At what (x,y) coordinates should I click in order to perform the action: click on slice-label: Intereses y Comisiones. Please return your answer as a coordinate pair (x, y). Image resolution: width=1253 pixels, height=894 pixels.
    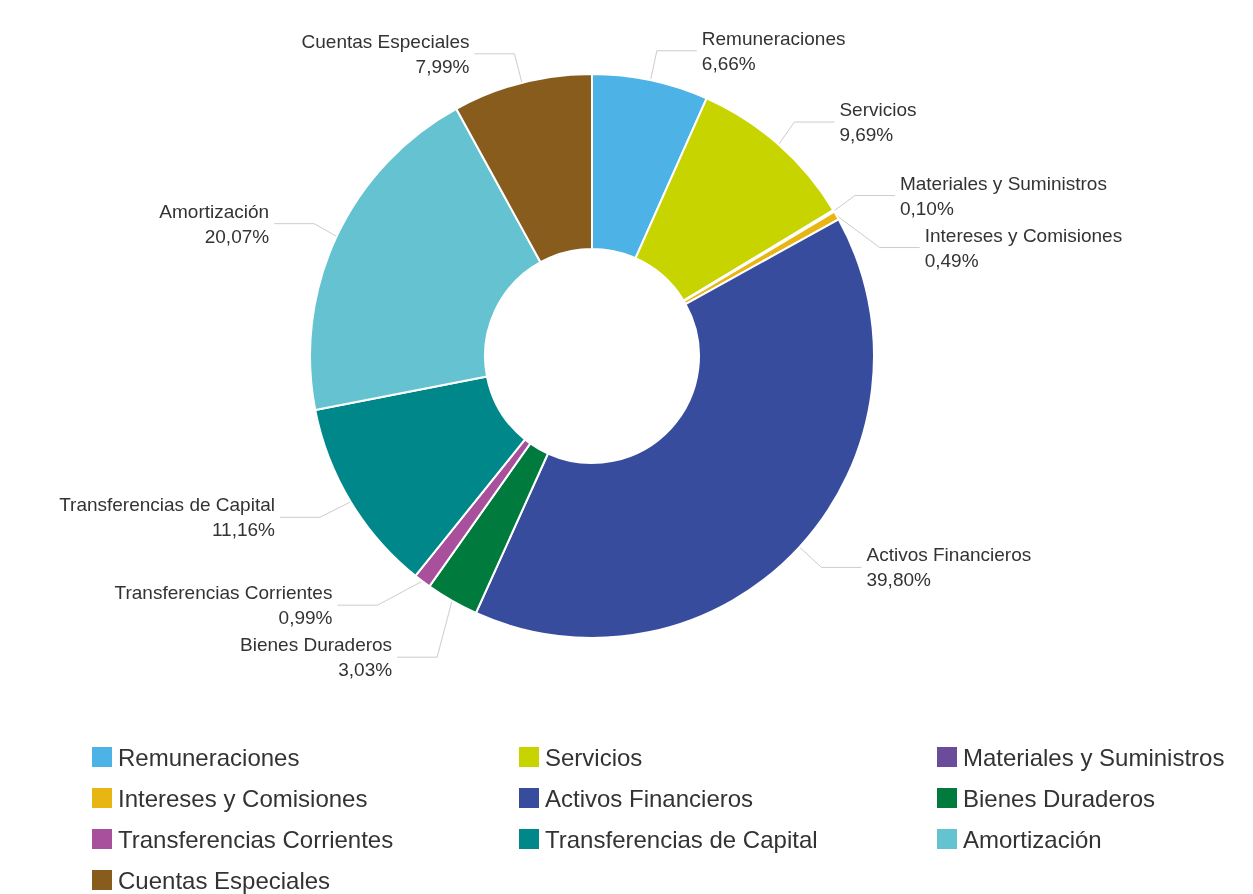
    Looking at the image, I should click on (1023, 235).